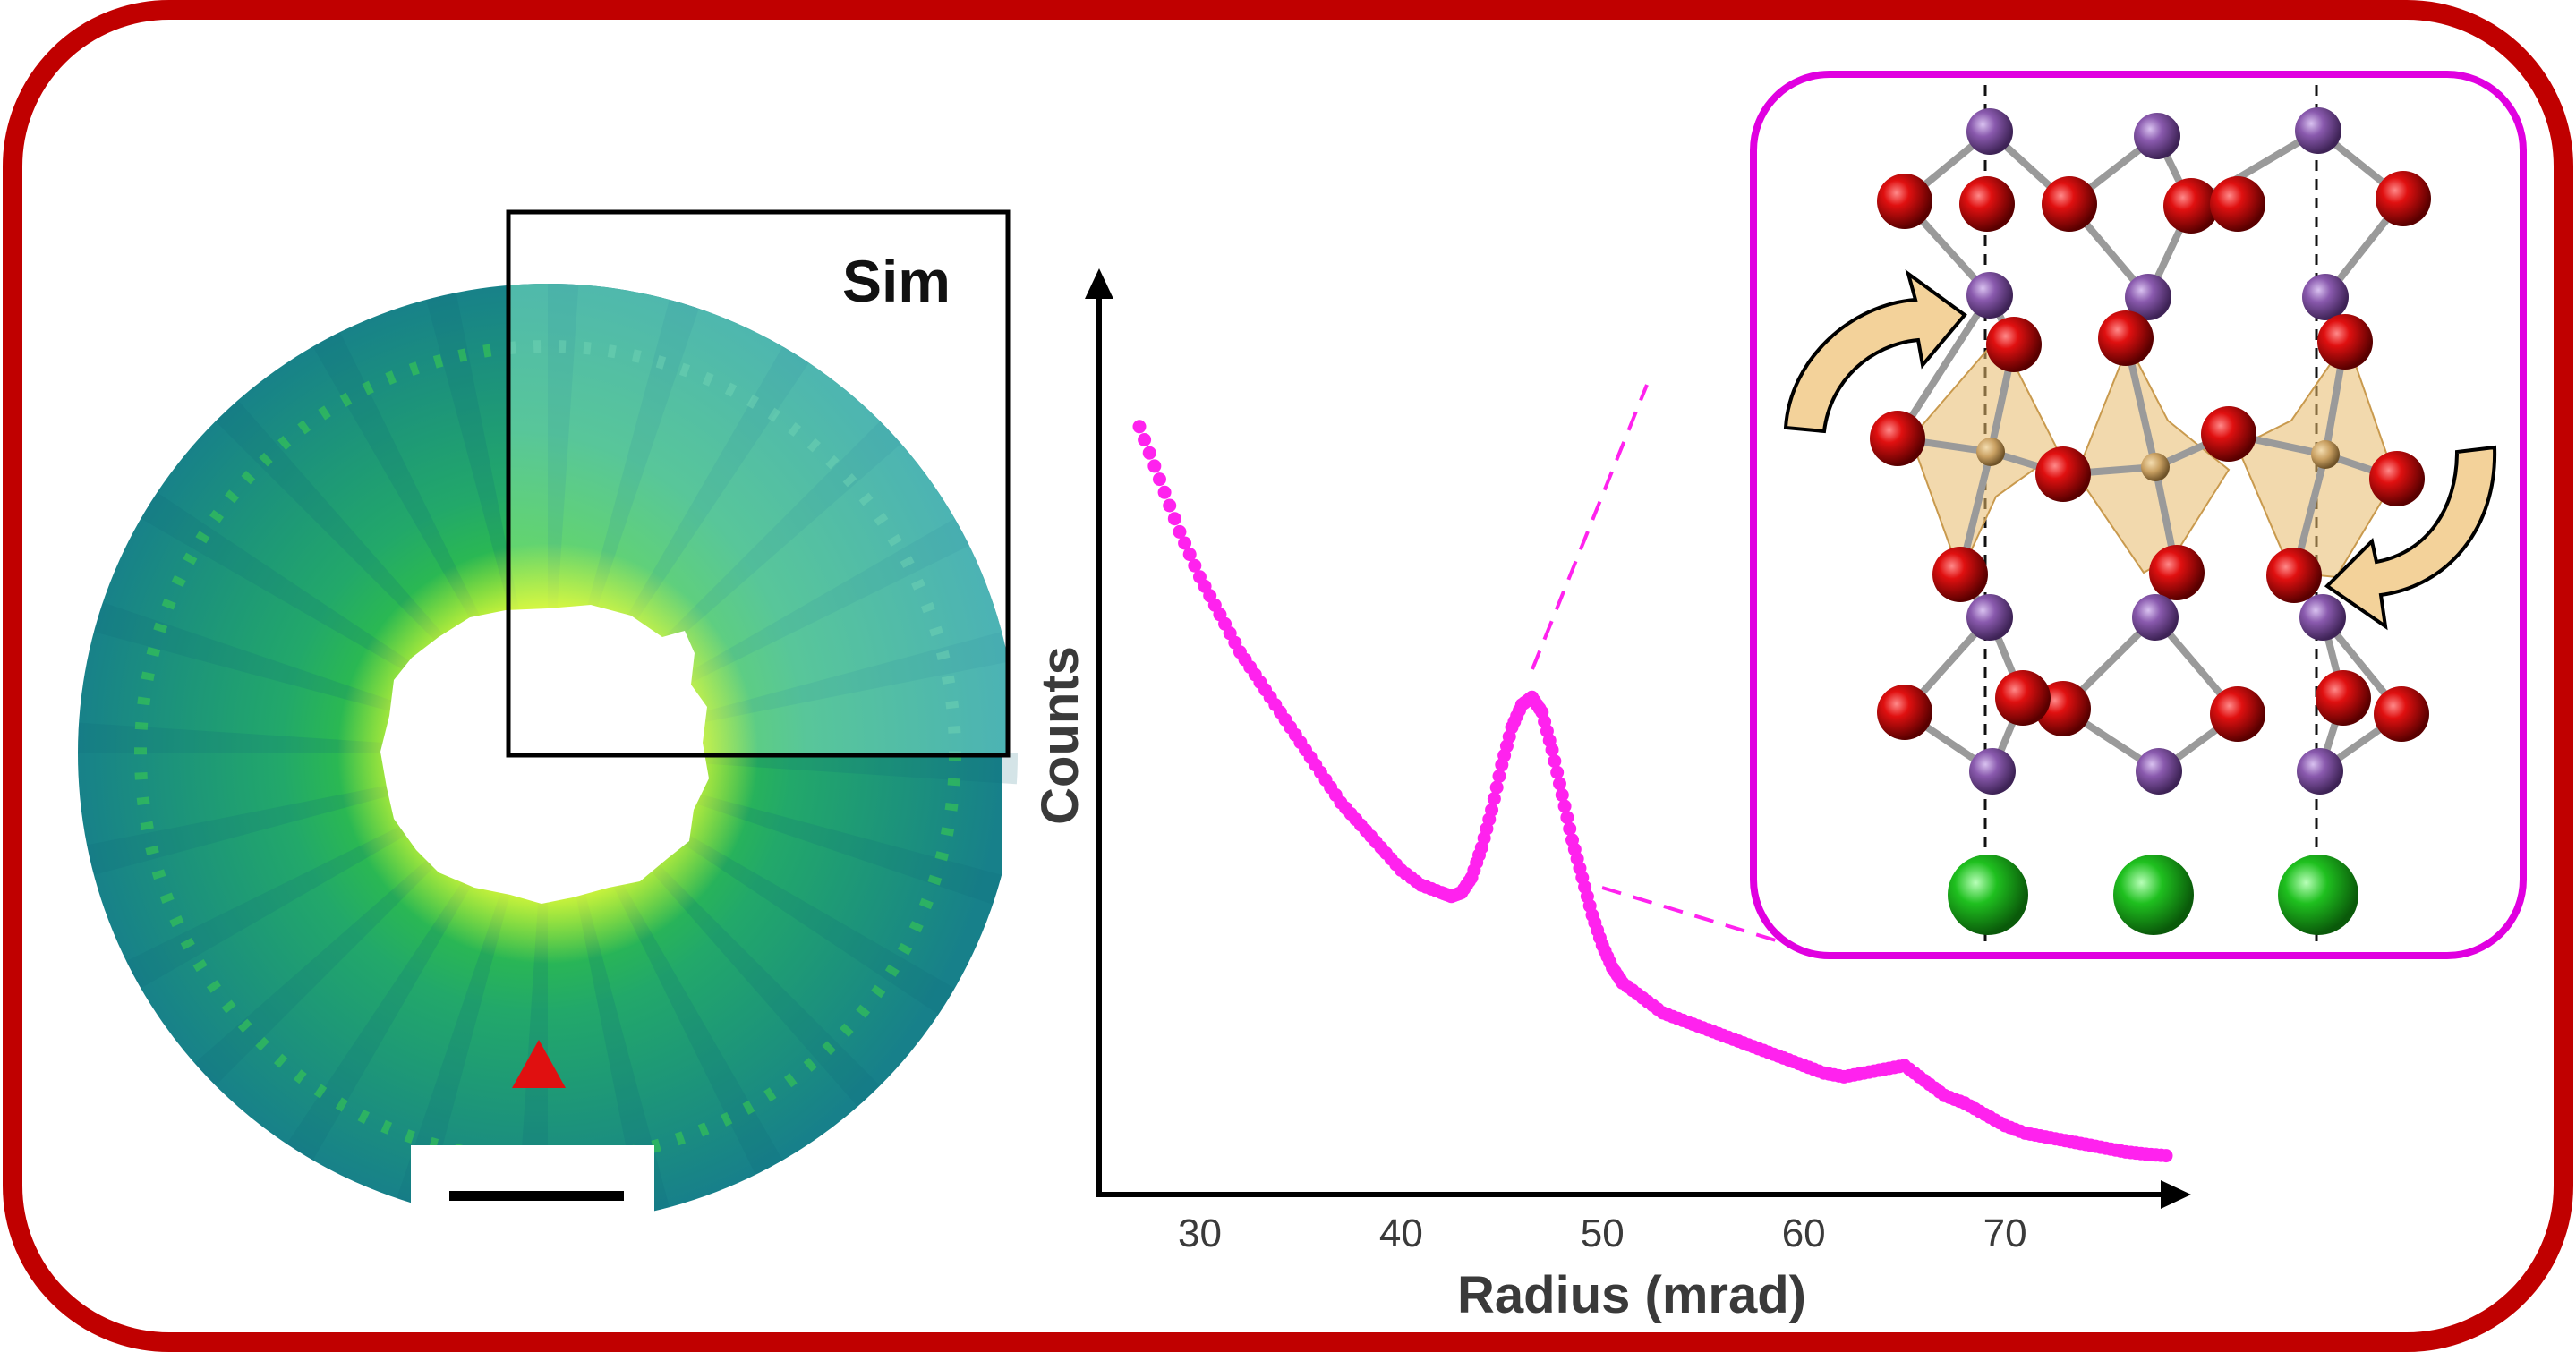 The width and height of the screenshot is (2576, 1352). What do you see at coordinates (896, 281) in the screenshot?
I see `sim-label: Sim` at bounding box center [896, 281].